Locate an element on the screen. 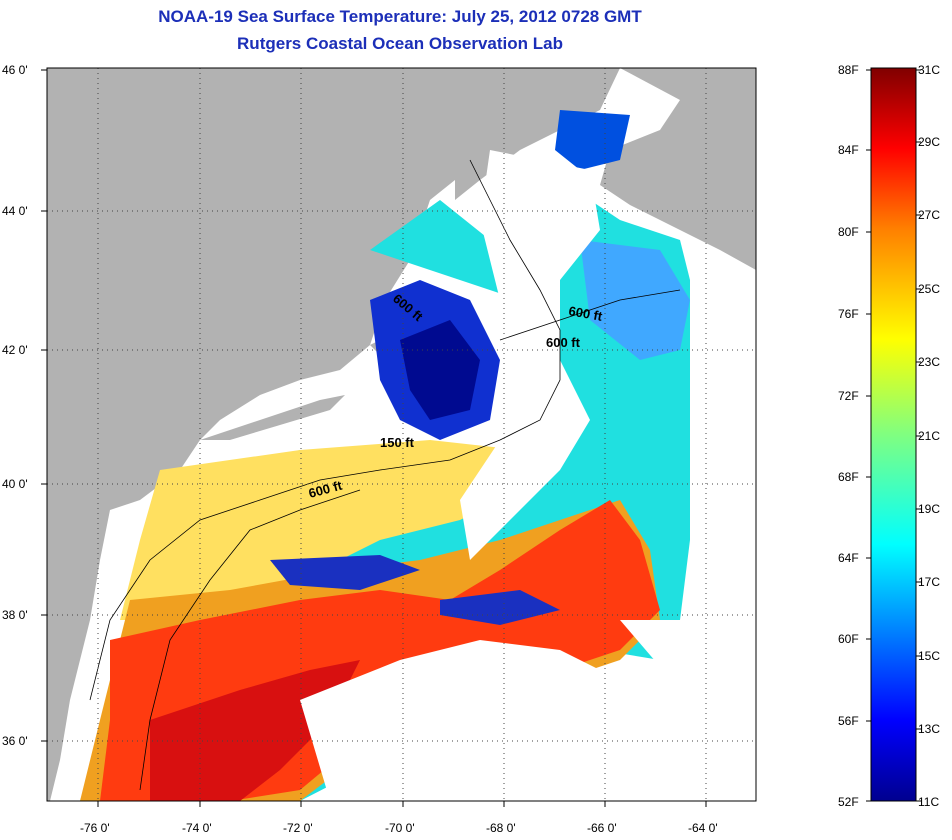 The image size is (952, 840). long-island is located at coordinates (272, 417).